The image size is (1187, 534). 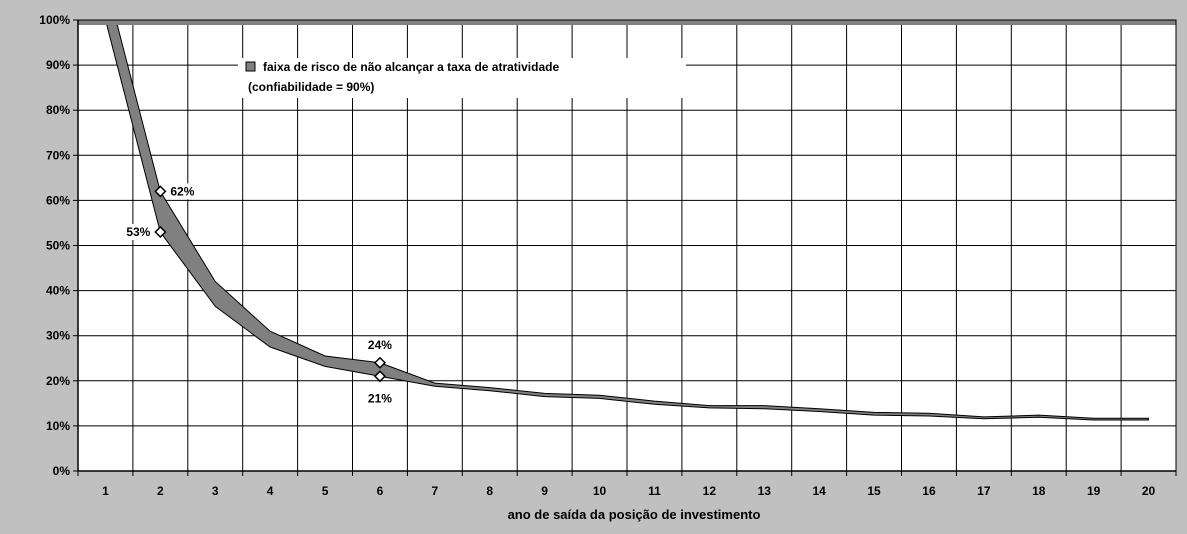 I want to click on x-tick-label: 16, so click(x=929, y=491).